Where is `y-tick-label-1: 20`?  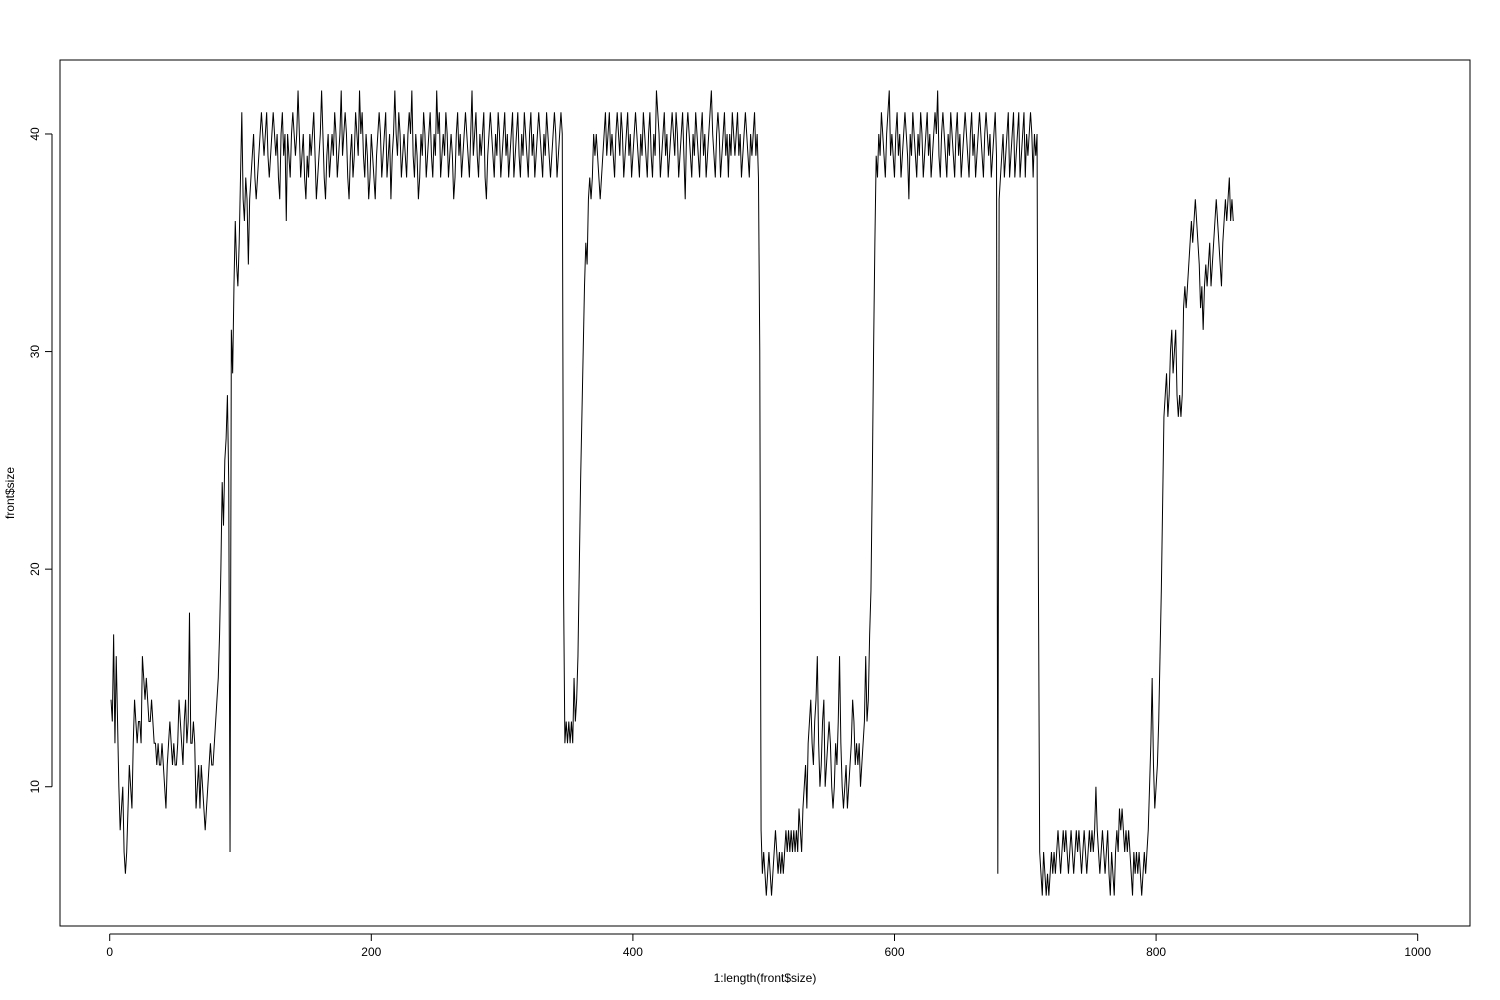
y-tick-label-1: 20 is located at coordinates (35, 569).